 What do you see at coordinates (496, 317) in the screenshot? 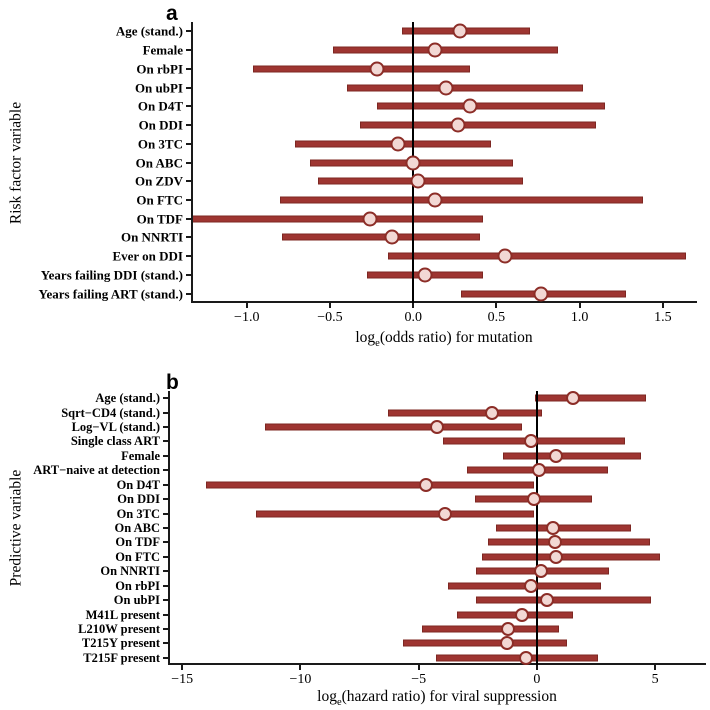
I see `x-axis-tick-label: 0.5` at bounding box center [496, 317].